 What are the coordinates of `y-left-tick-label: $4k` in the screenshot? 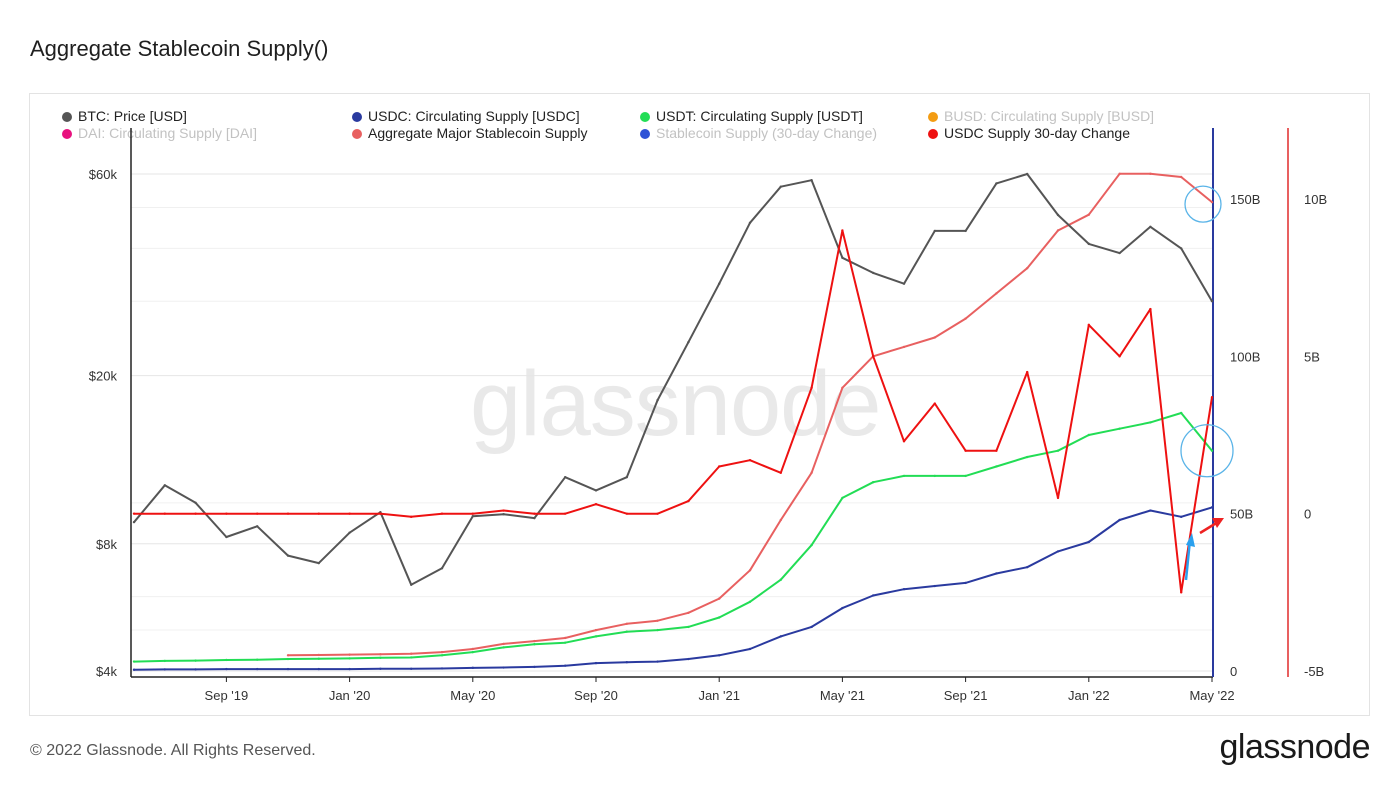 It's located at (106, 671).